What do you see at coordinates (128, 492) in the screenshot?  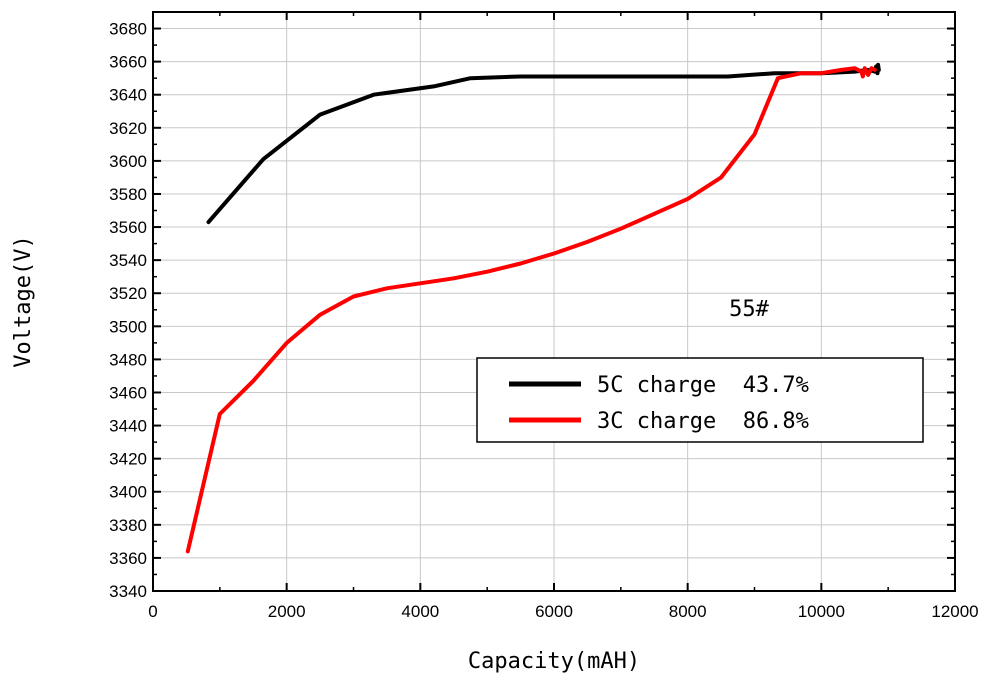 I see `y-tick-label: 3400` at bounding box center [128, 492].